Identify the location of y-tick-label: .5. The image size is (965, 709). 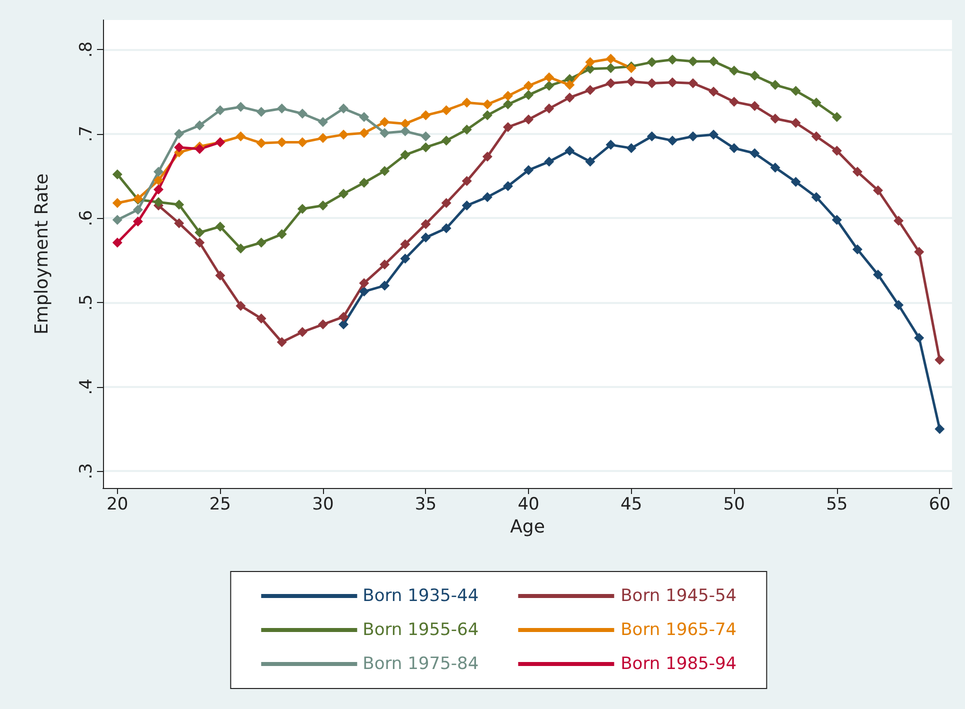
(86, 302).